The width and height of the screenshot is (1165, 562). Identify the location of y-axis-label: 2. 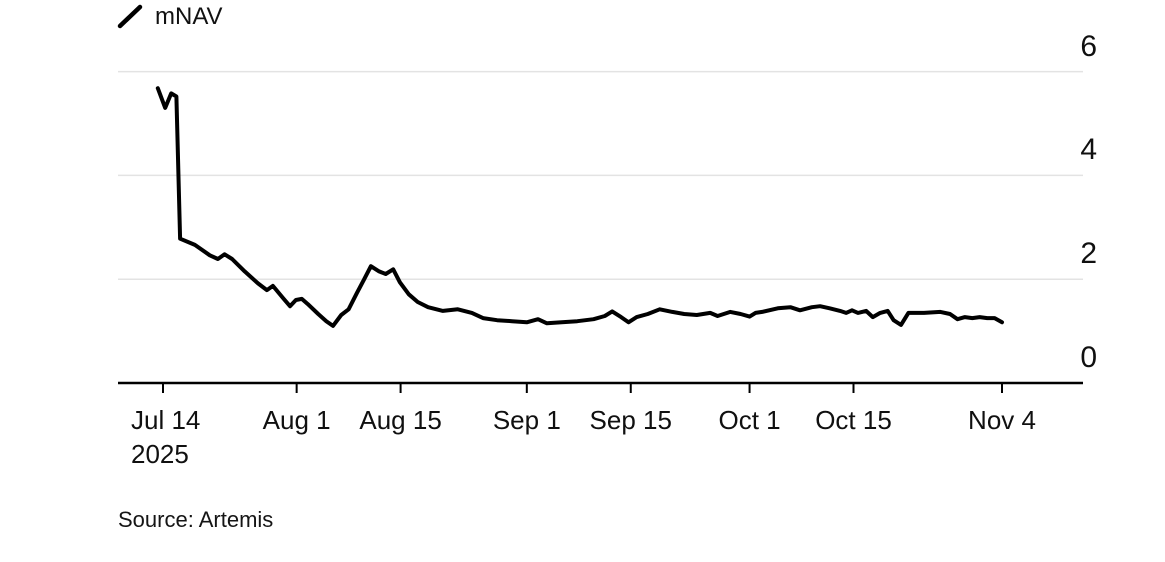
(1088, 254).